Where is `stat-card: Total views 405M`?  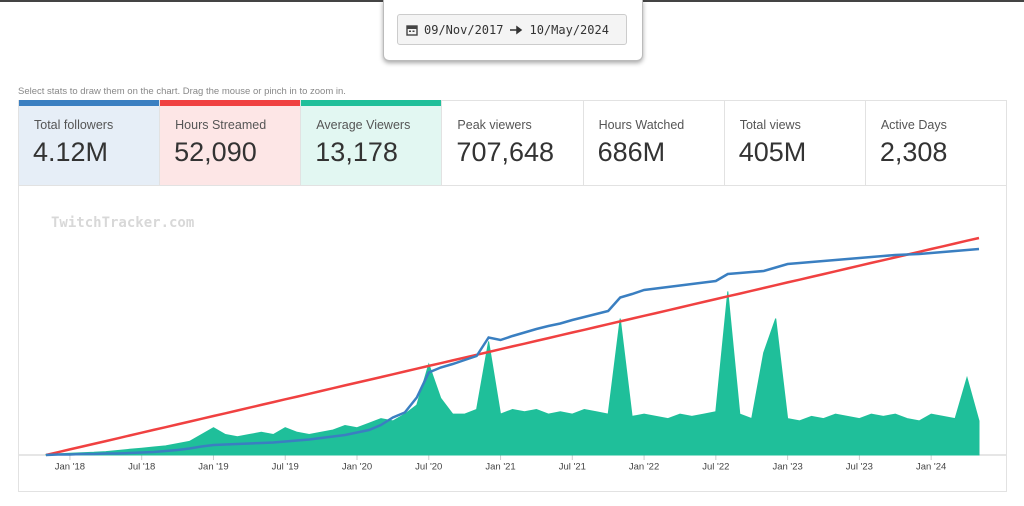 stat-card: Total views 405M is located at coordinates (795, 143).